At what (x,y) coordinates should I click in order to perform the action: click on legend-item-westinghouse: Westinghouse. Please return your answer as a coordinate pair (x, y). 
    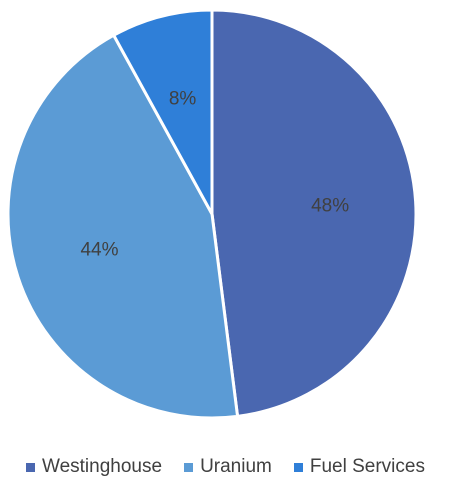
    Looking at the image, I should click on (94, 467).